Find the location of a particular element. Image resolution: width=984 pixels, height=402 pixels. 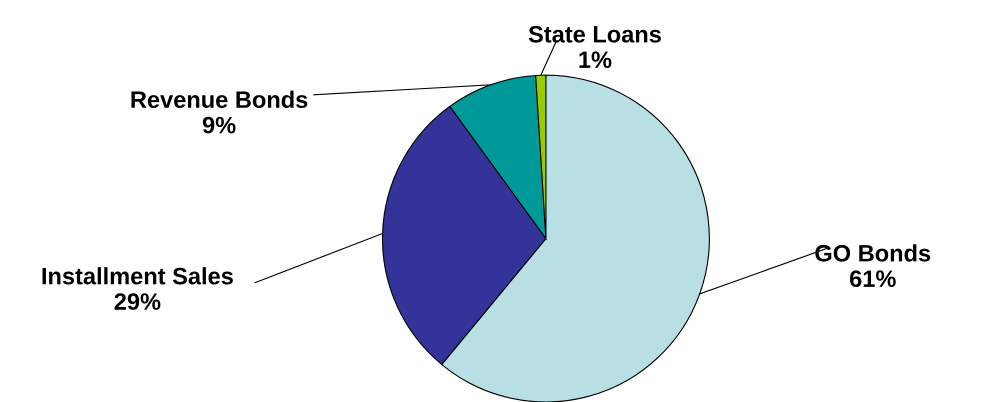

slice-label: State Loans is located at coordinates (594, 34).